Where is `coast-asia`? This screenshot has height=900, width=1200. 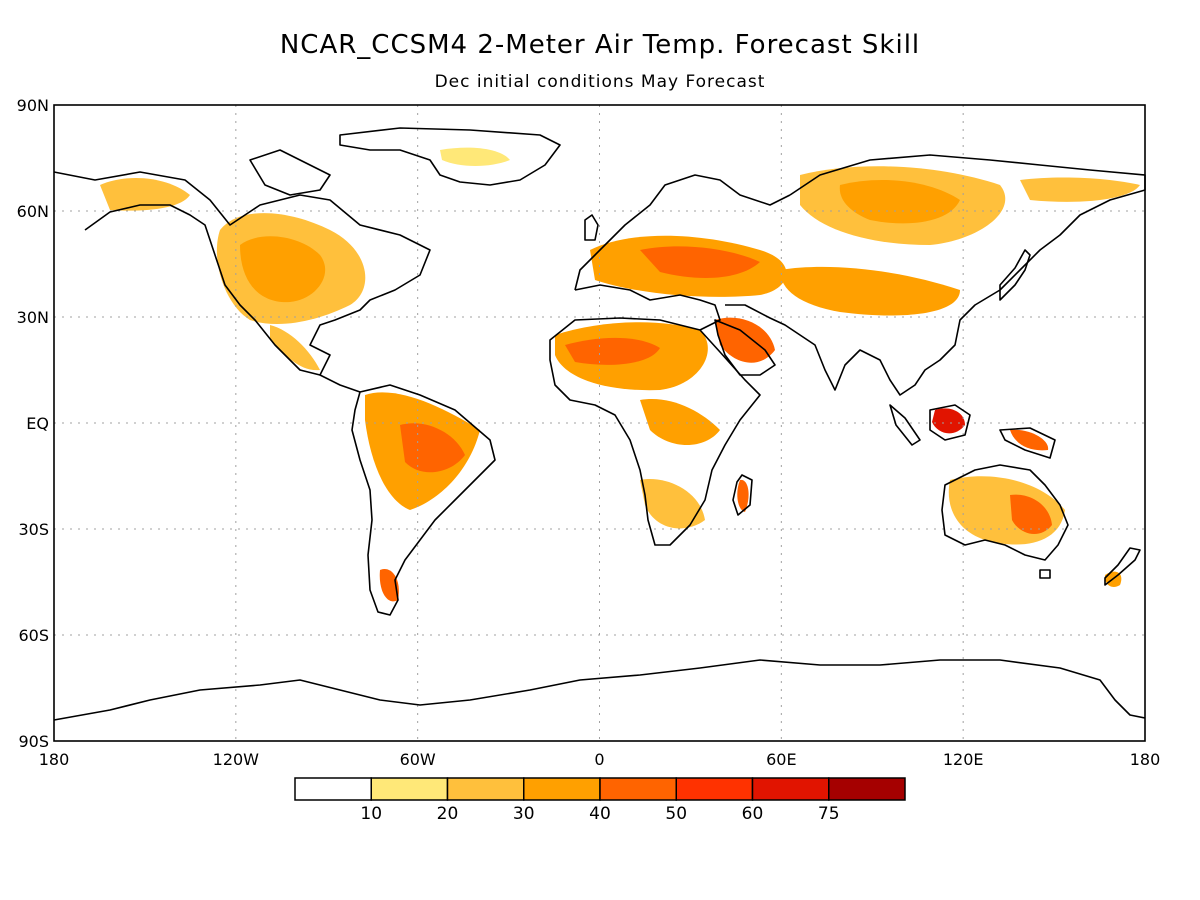
coast-asia is located at coordinates (935, 275).